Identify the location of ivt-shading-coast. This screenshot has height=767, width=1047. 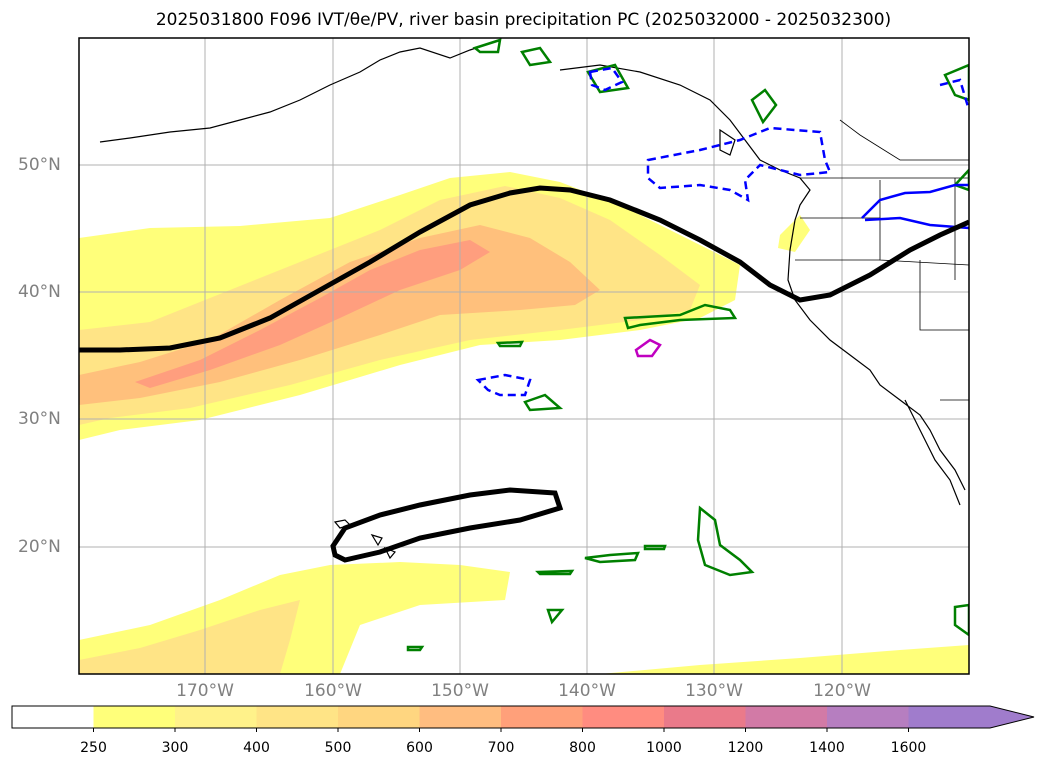
(794, 233).